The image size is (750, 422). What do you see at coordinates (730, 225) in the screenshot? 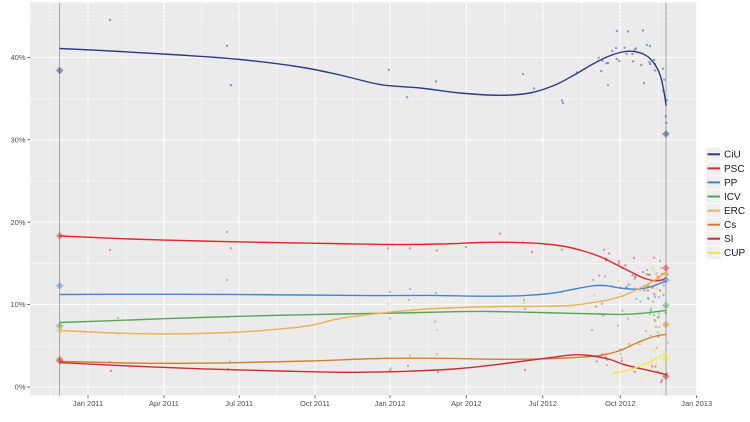
I see `svg-text: Cs` at bounding box center [730, 225].